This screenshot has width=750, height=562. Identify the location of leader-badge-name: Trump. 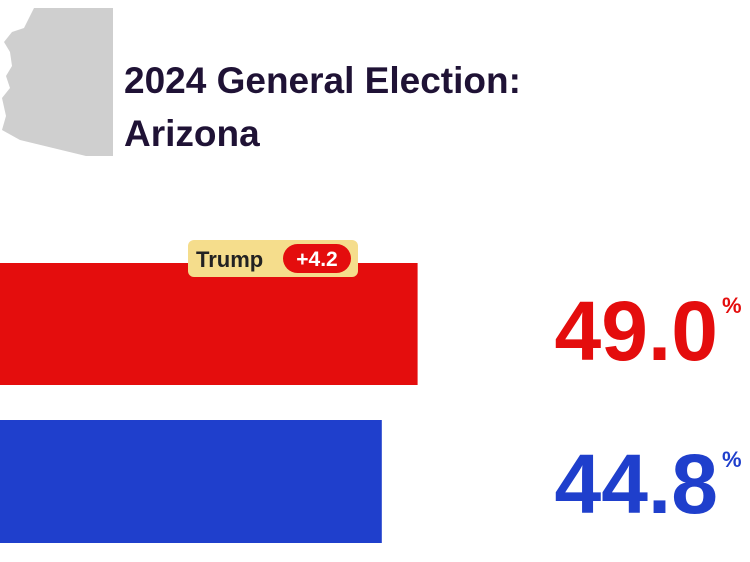
(229, 259).